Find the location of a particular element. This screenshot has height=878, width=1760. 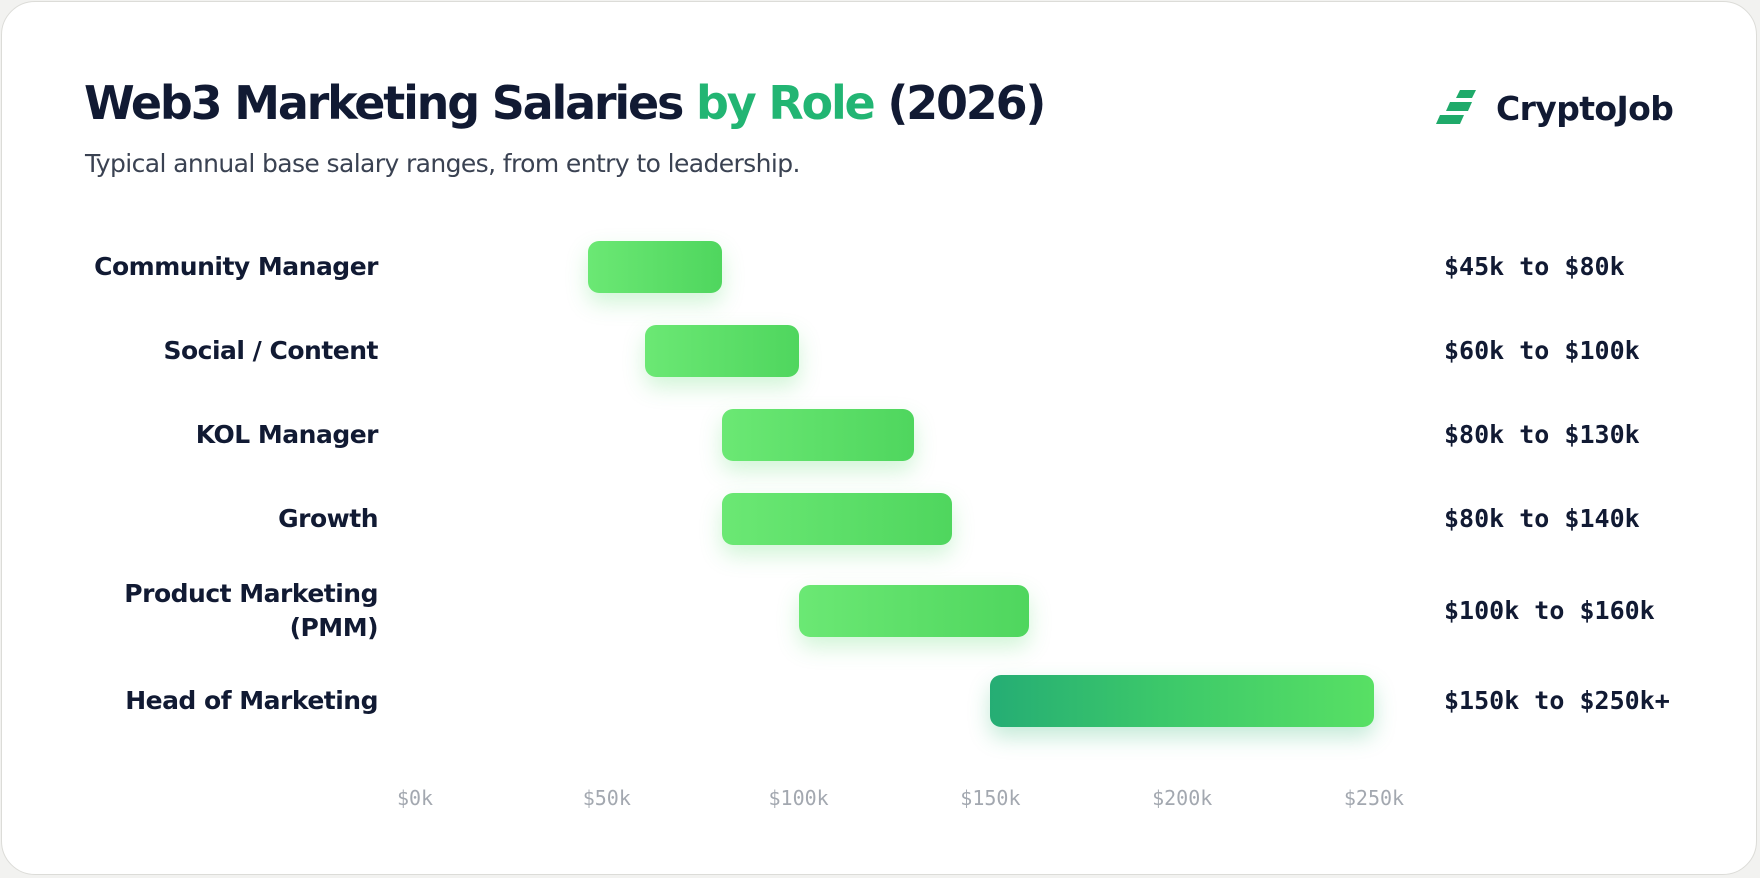

brand-name: CryptoJob is located at coordinates (1585, 108).